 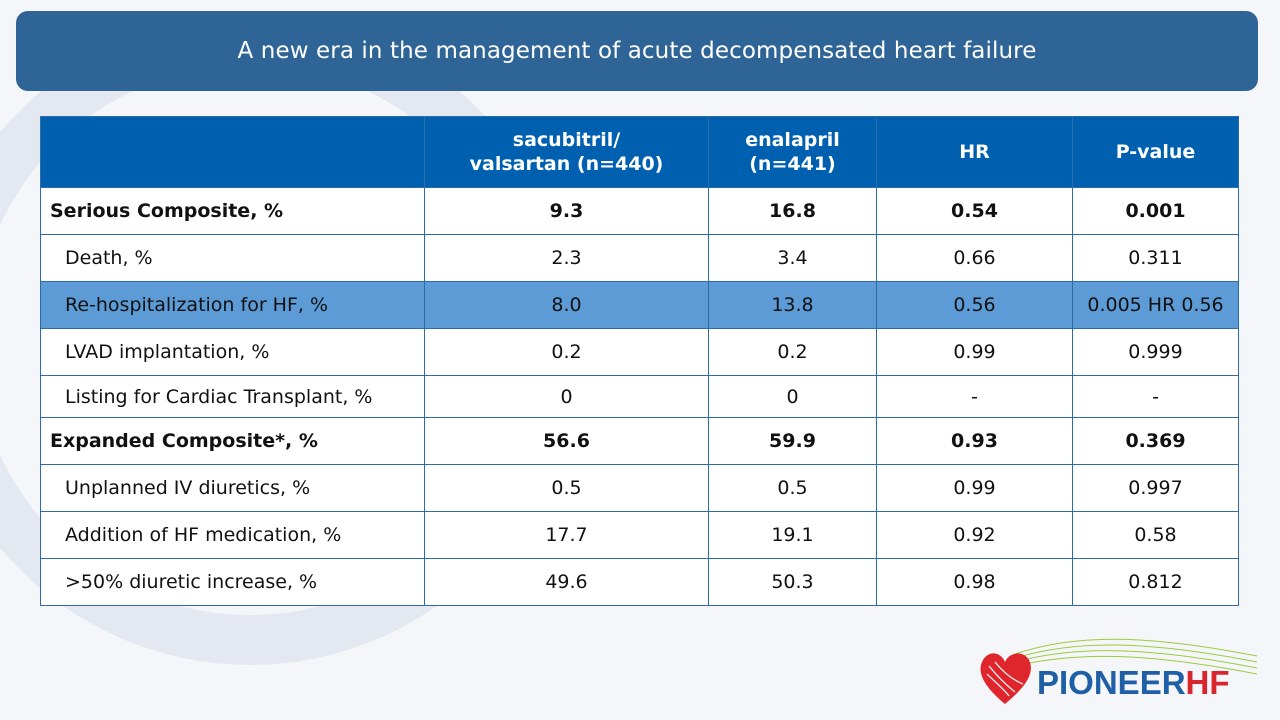 I want to click on cell-p-value: 0.58, so click(x=1155, y=535).